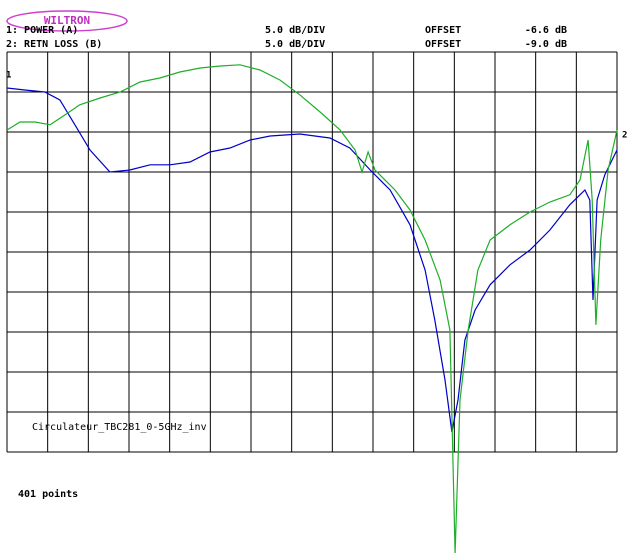 This screenshot has width=636, height=553. I want to click on logo-frame, so click(67, 21).